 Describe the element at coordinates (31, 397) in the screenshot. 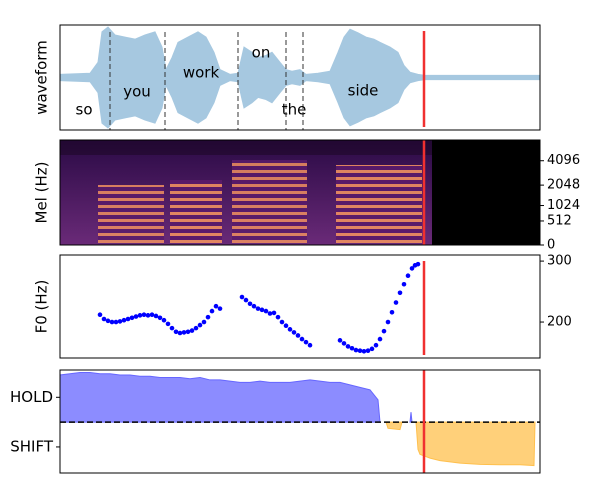

I see `y-tick-label: HOLD` at that location.